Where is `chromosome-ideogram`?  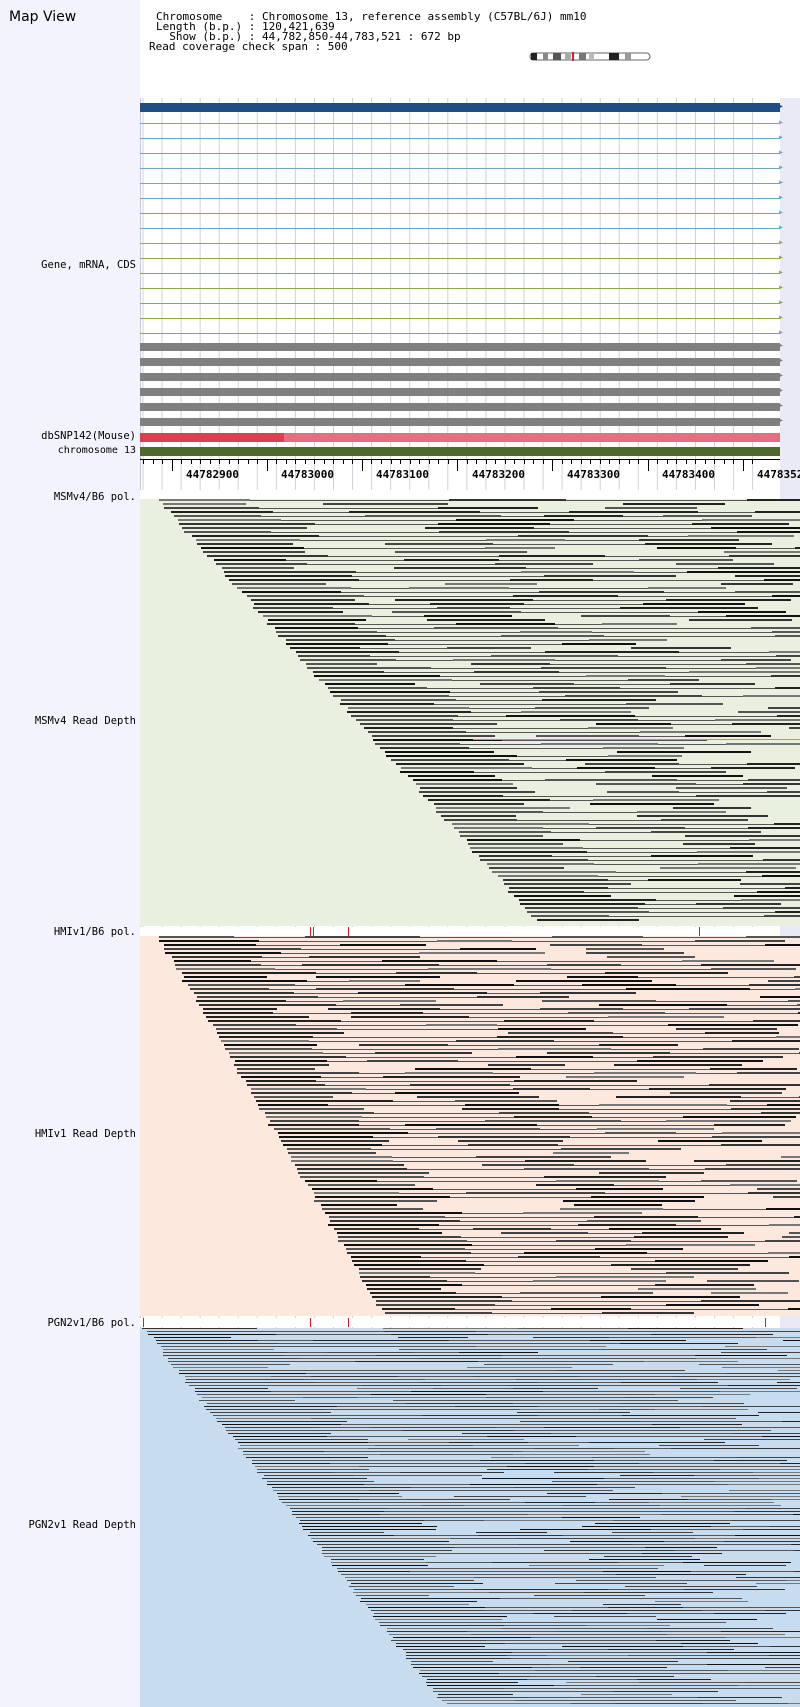
chromosome-ideogram is located at coordinates (590, 56).